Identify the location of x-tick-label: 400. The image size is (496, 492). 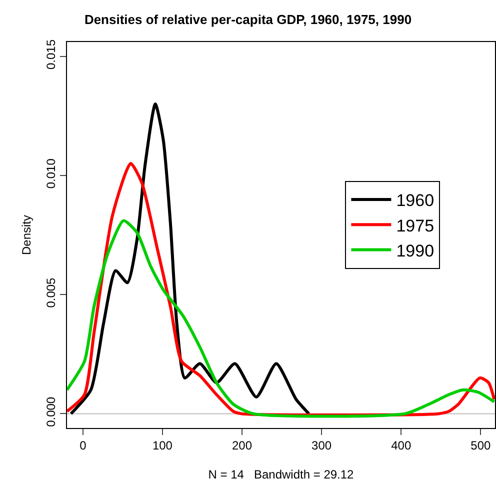
(401, 445).